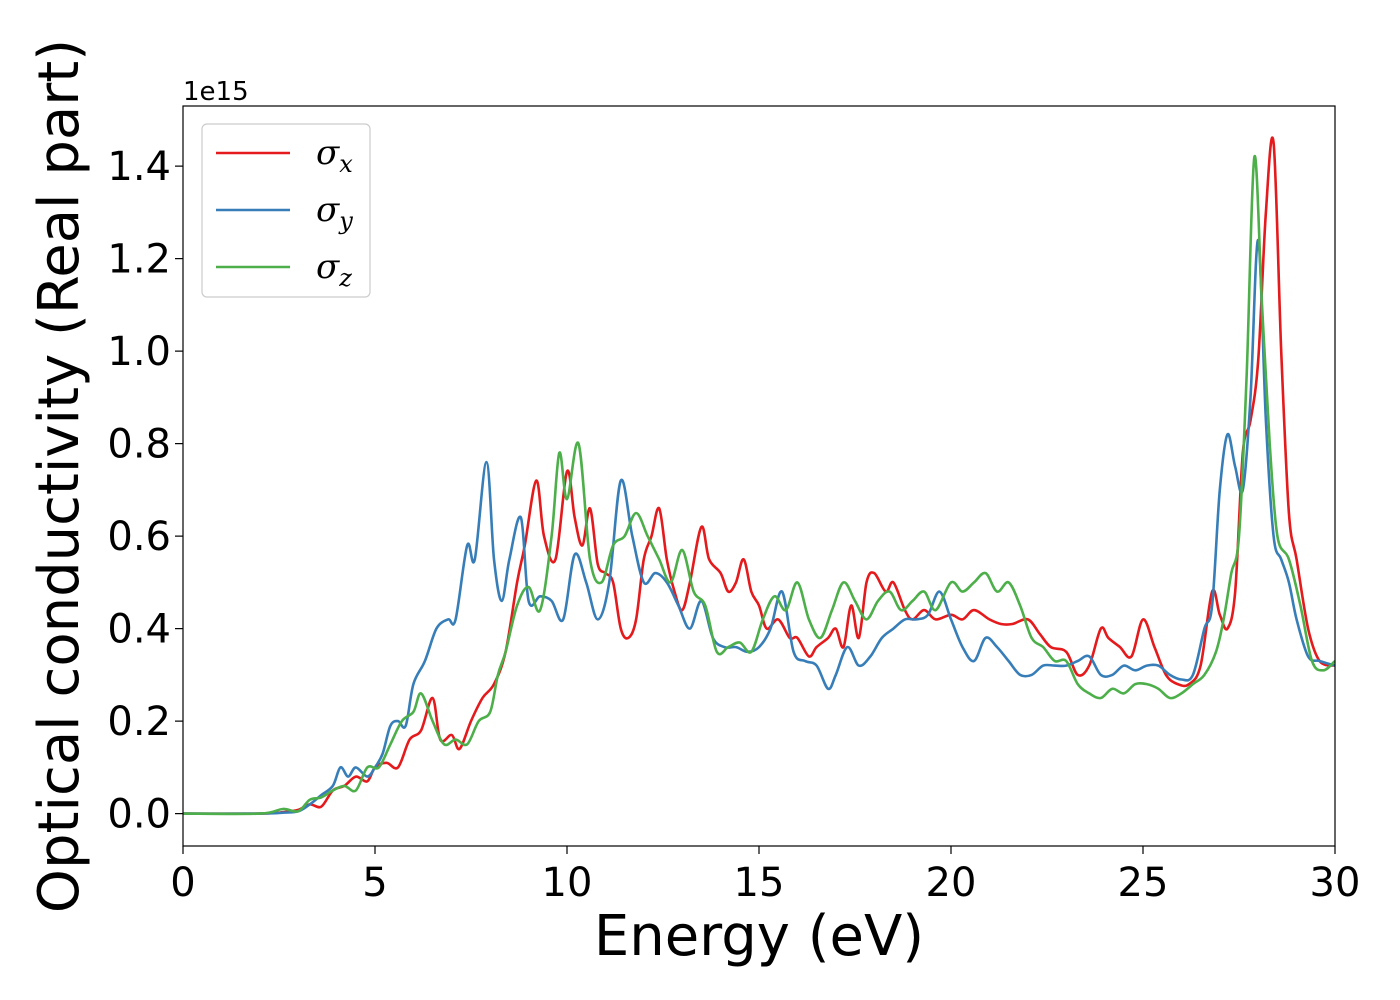 This screenshot has height=1000, width=1400. What do you see at coordinates (1335, 883) in the screenshot?
I see `x-tick-label: 30` at bounding box center [1335, 883].